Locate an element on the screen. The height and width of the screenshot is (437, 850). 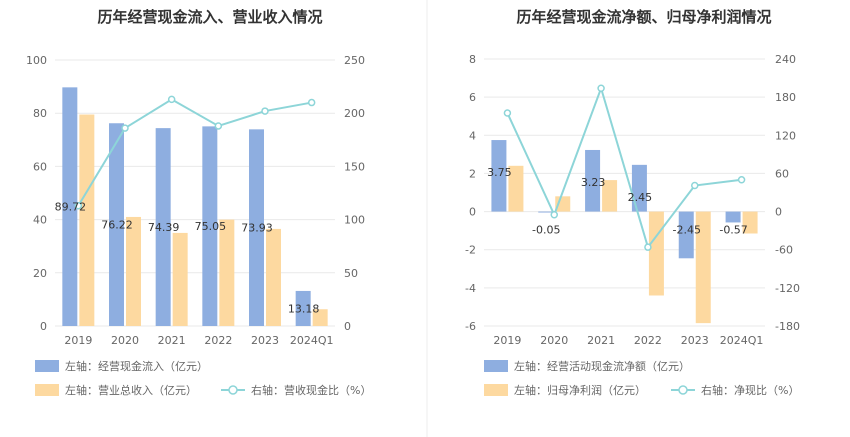
chart1-category-label: 2020 is located at coordinates (125, 340).